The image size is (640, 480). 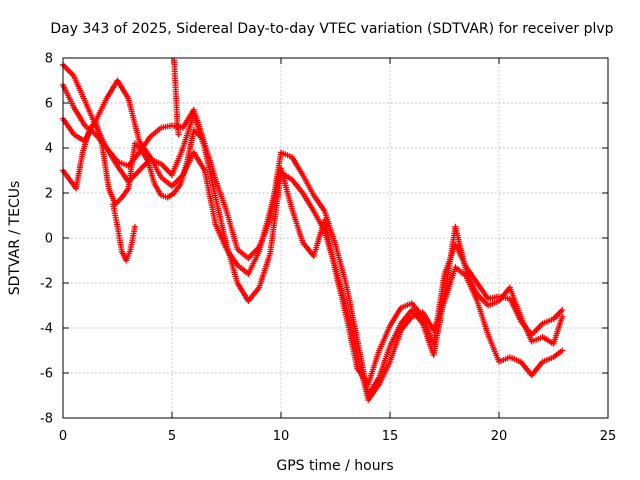 What do you see at coordinates (49, 149) in the screenshot?
I see `y-tick-label: 4` at bounding box center [49, 149].